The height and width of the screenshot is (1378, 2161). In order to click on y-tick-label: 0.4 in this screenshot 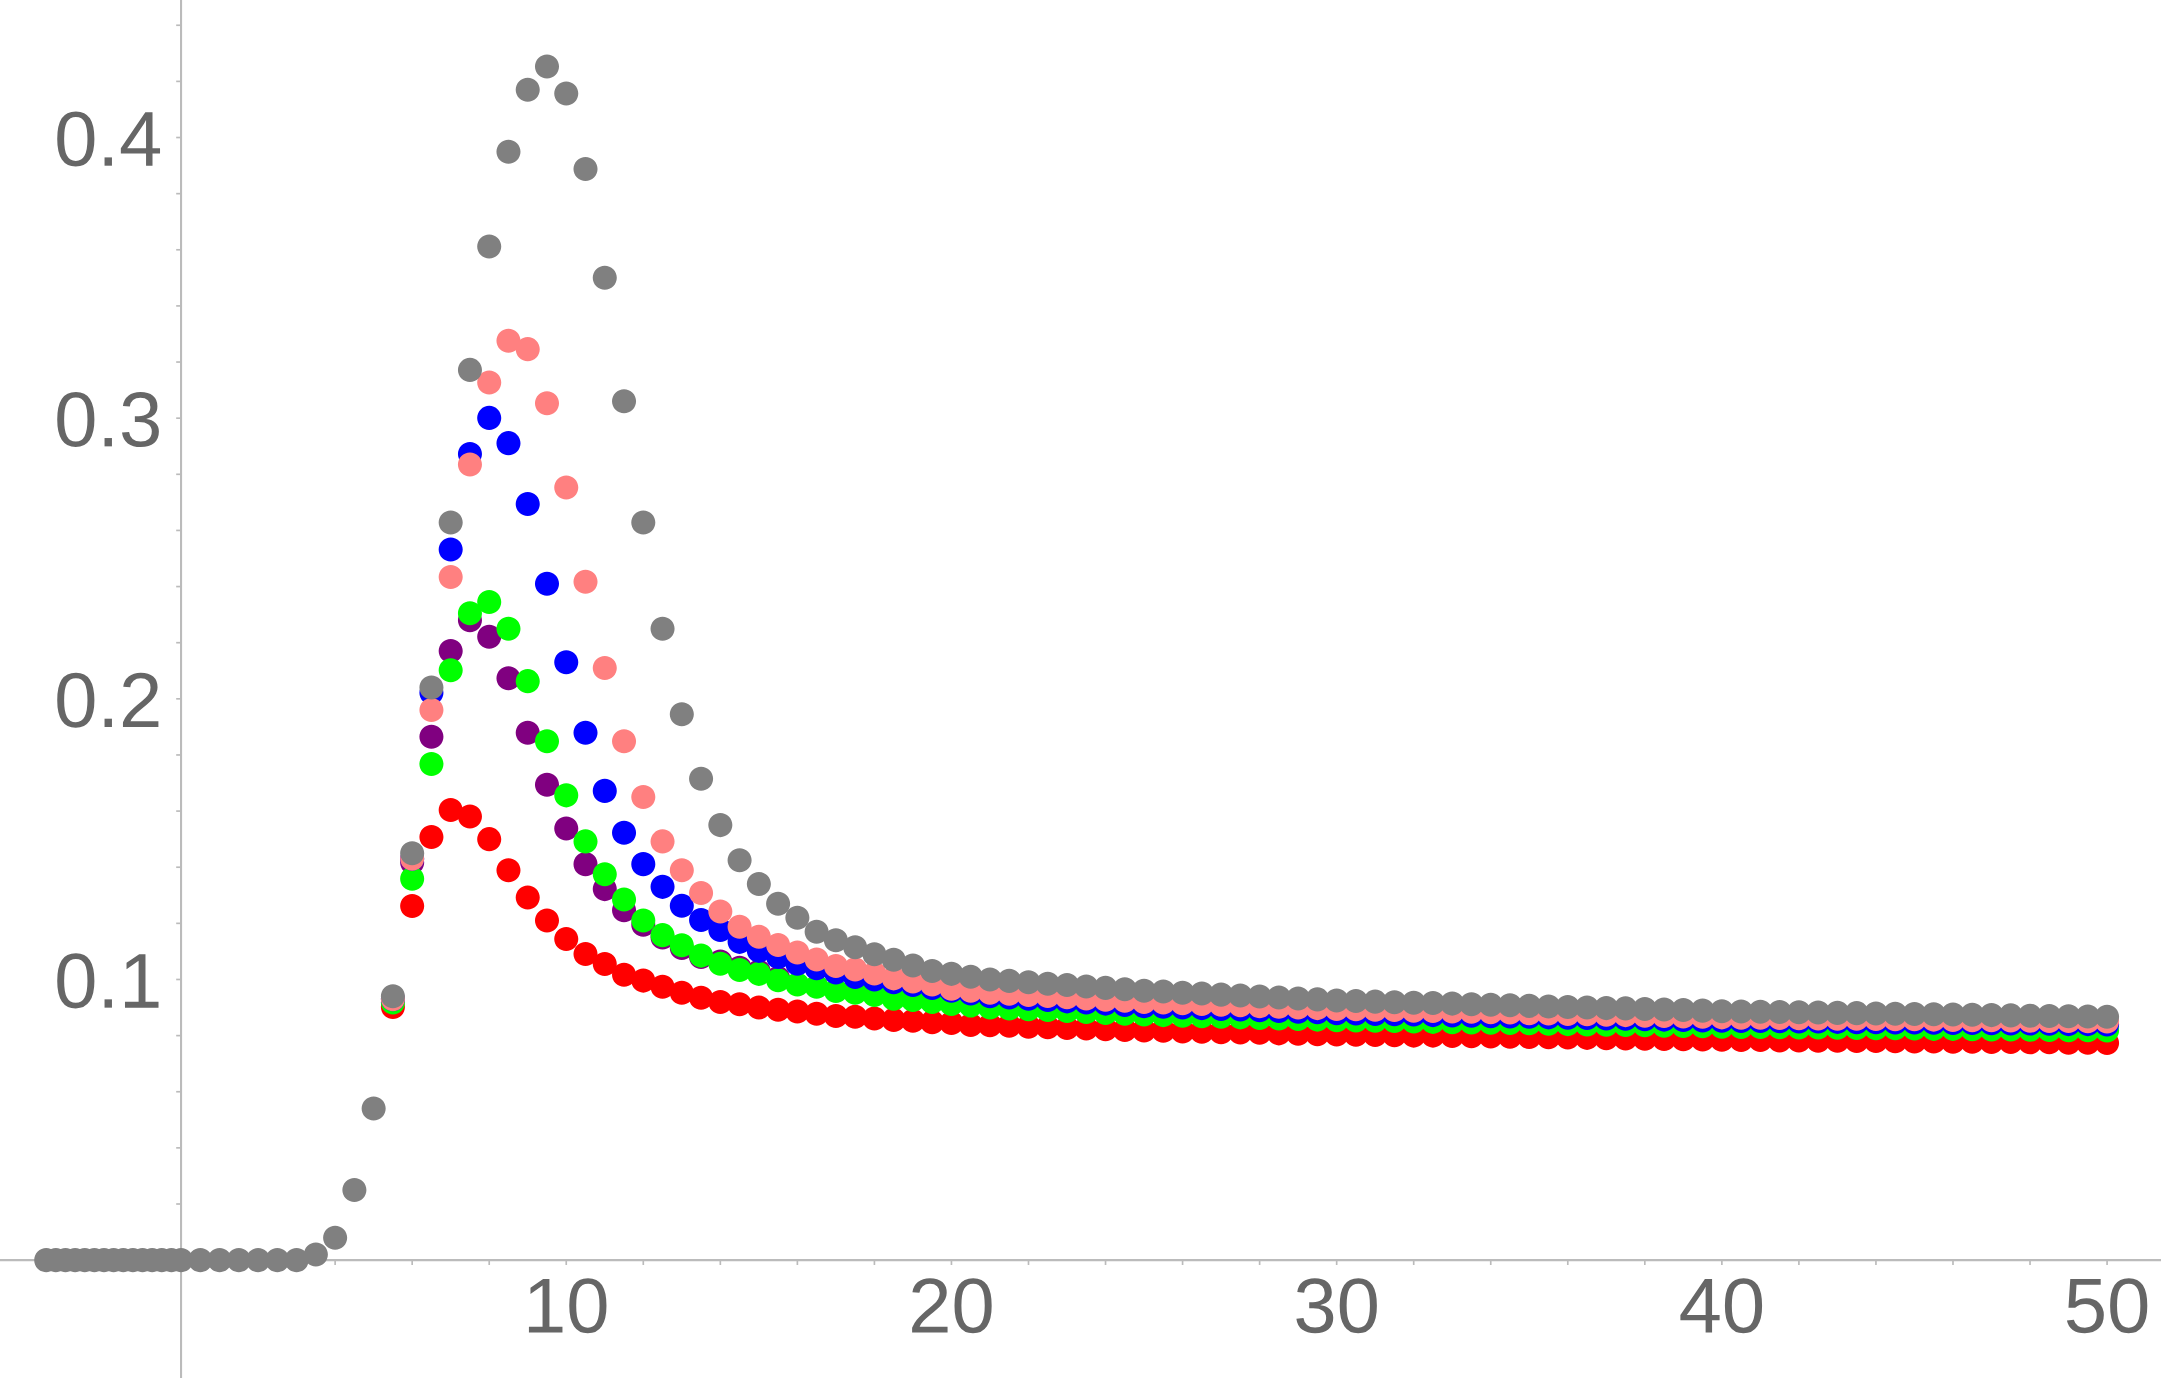, I will do `click(109, 139)`.